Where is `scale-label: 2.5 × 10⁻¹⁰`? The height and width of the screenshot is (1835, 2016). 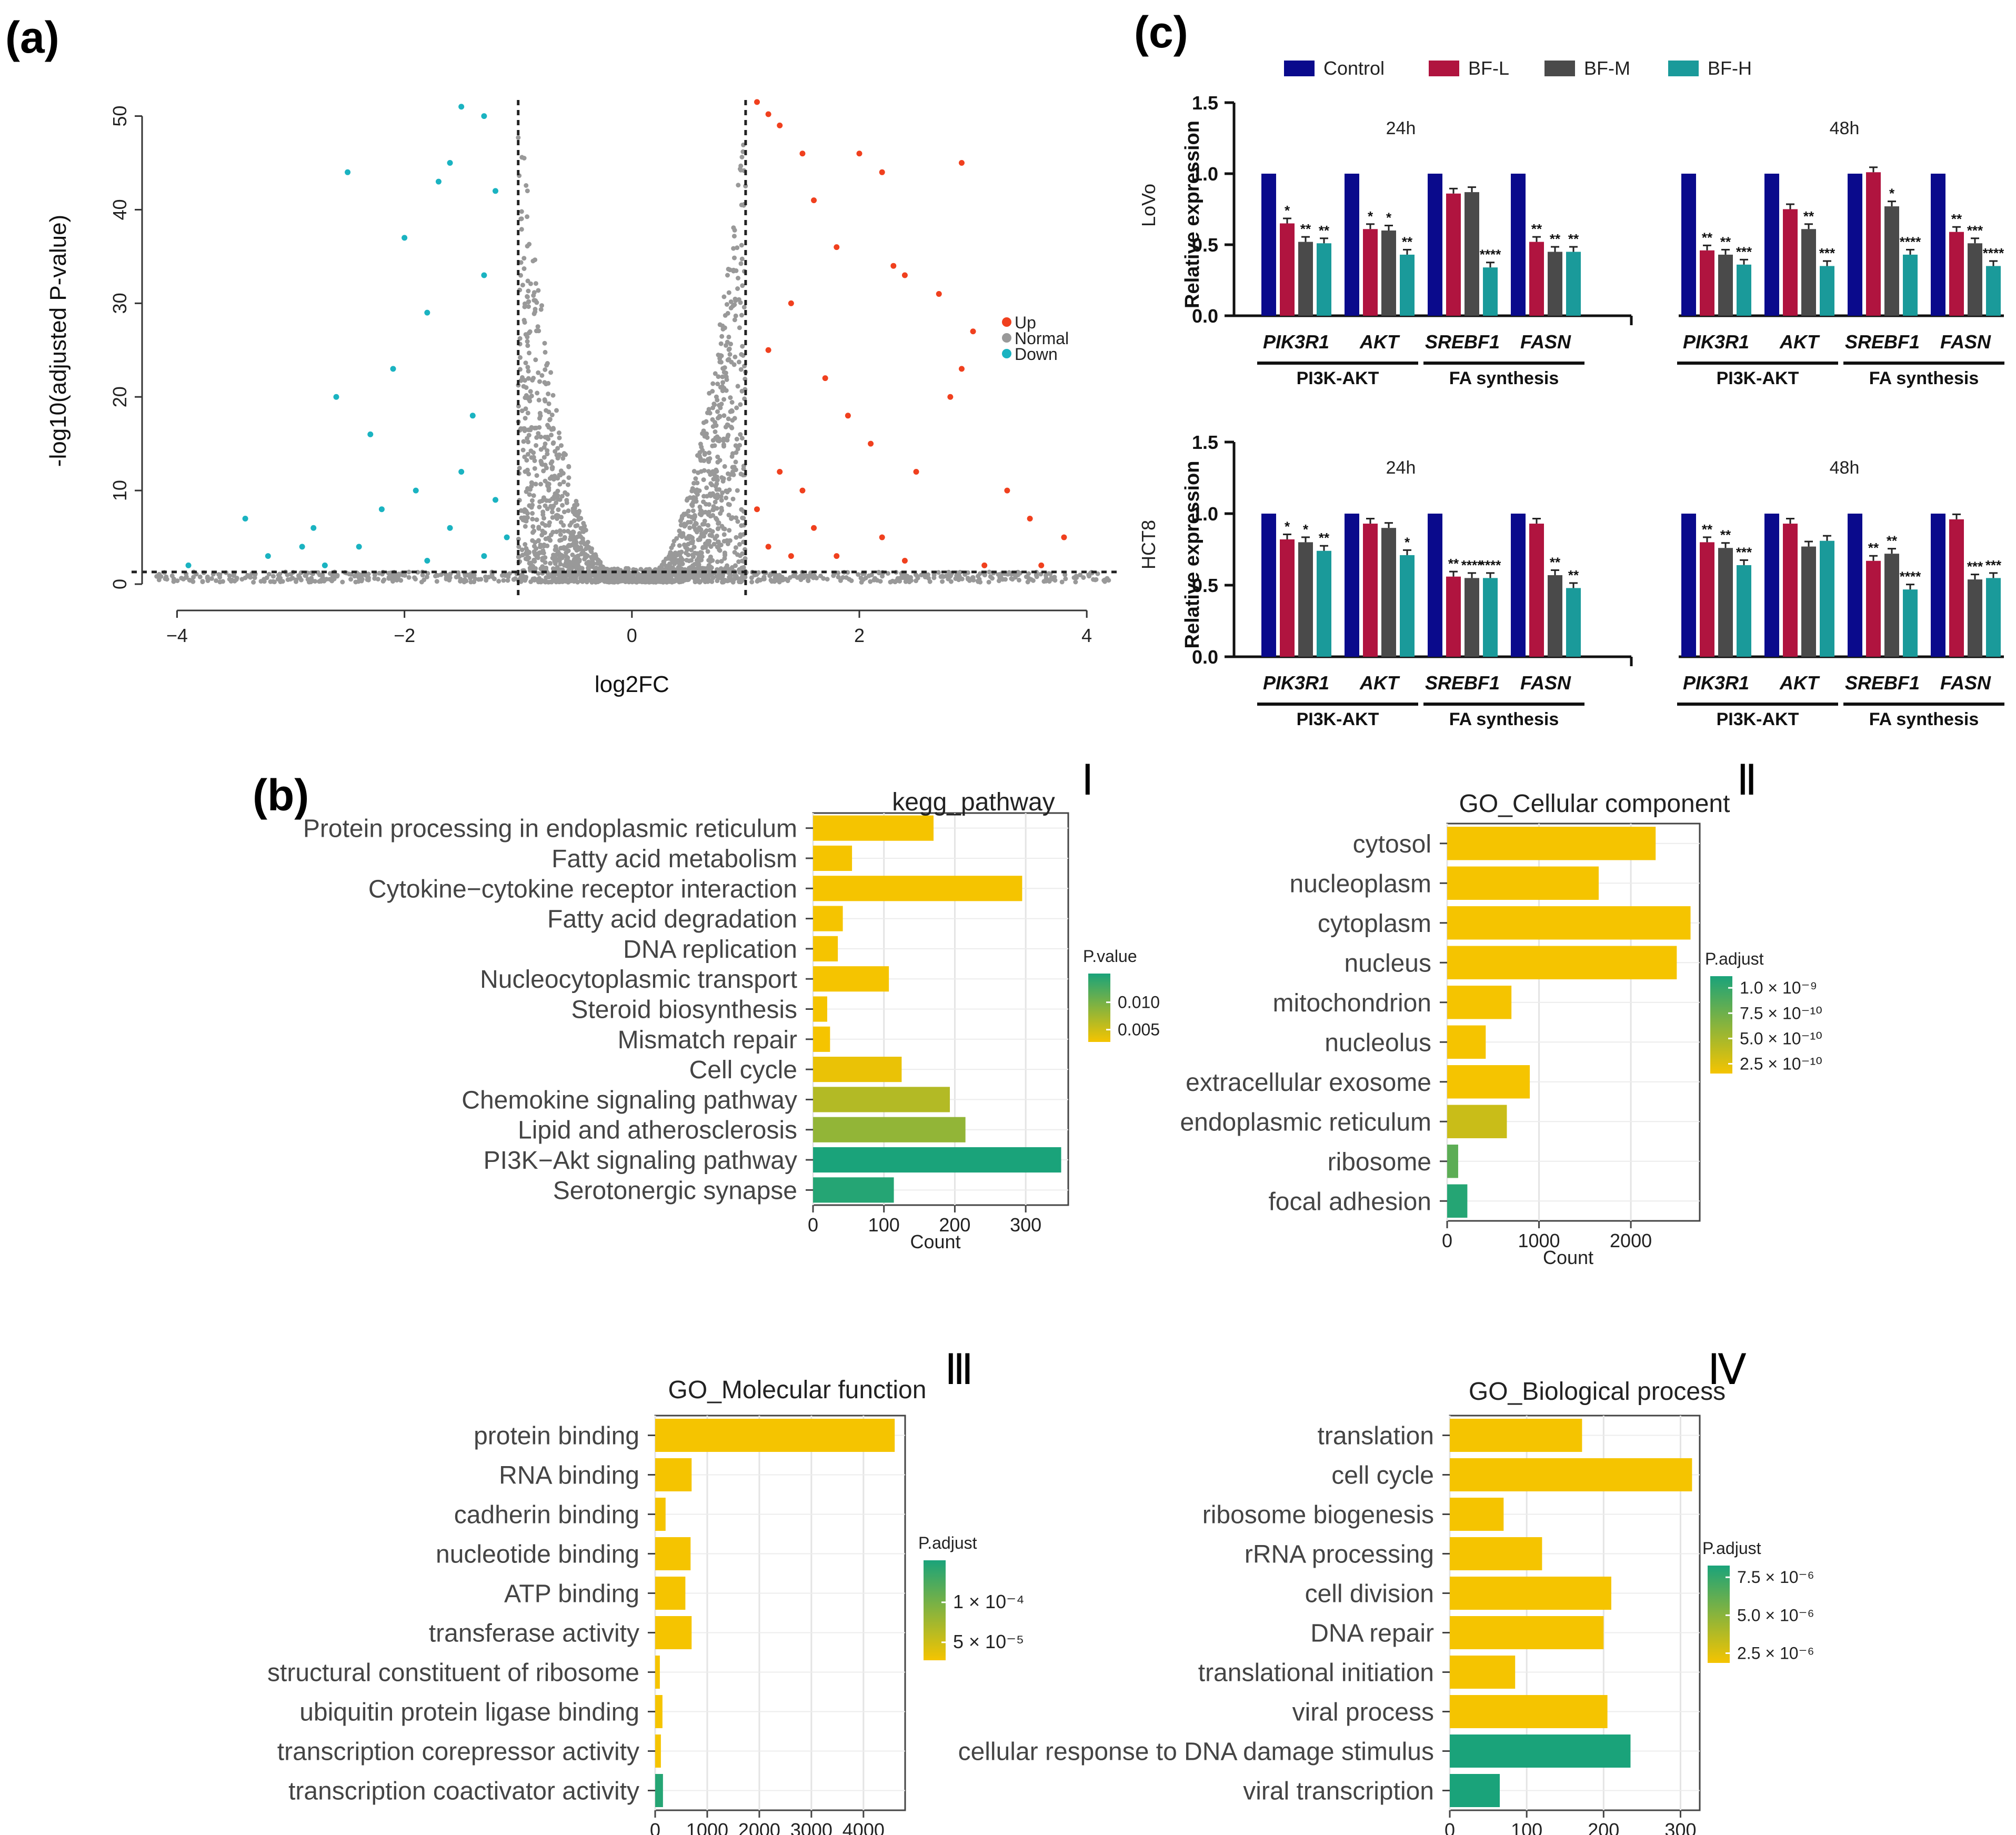
scale-label: 2.5 × 10⁻¹⁰ is located at coordinates (1781, 1064).